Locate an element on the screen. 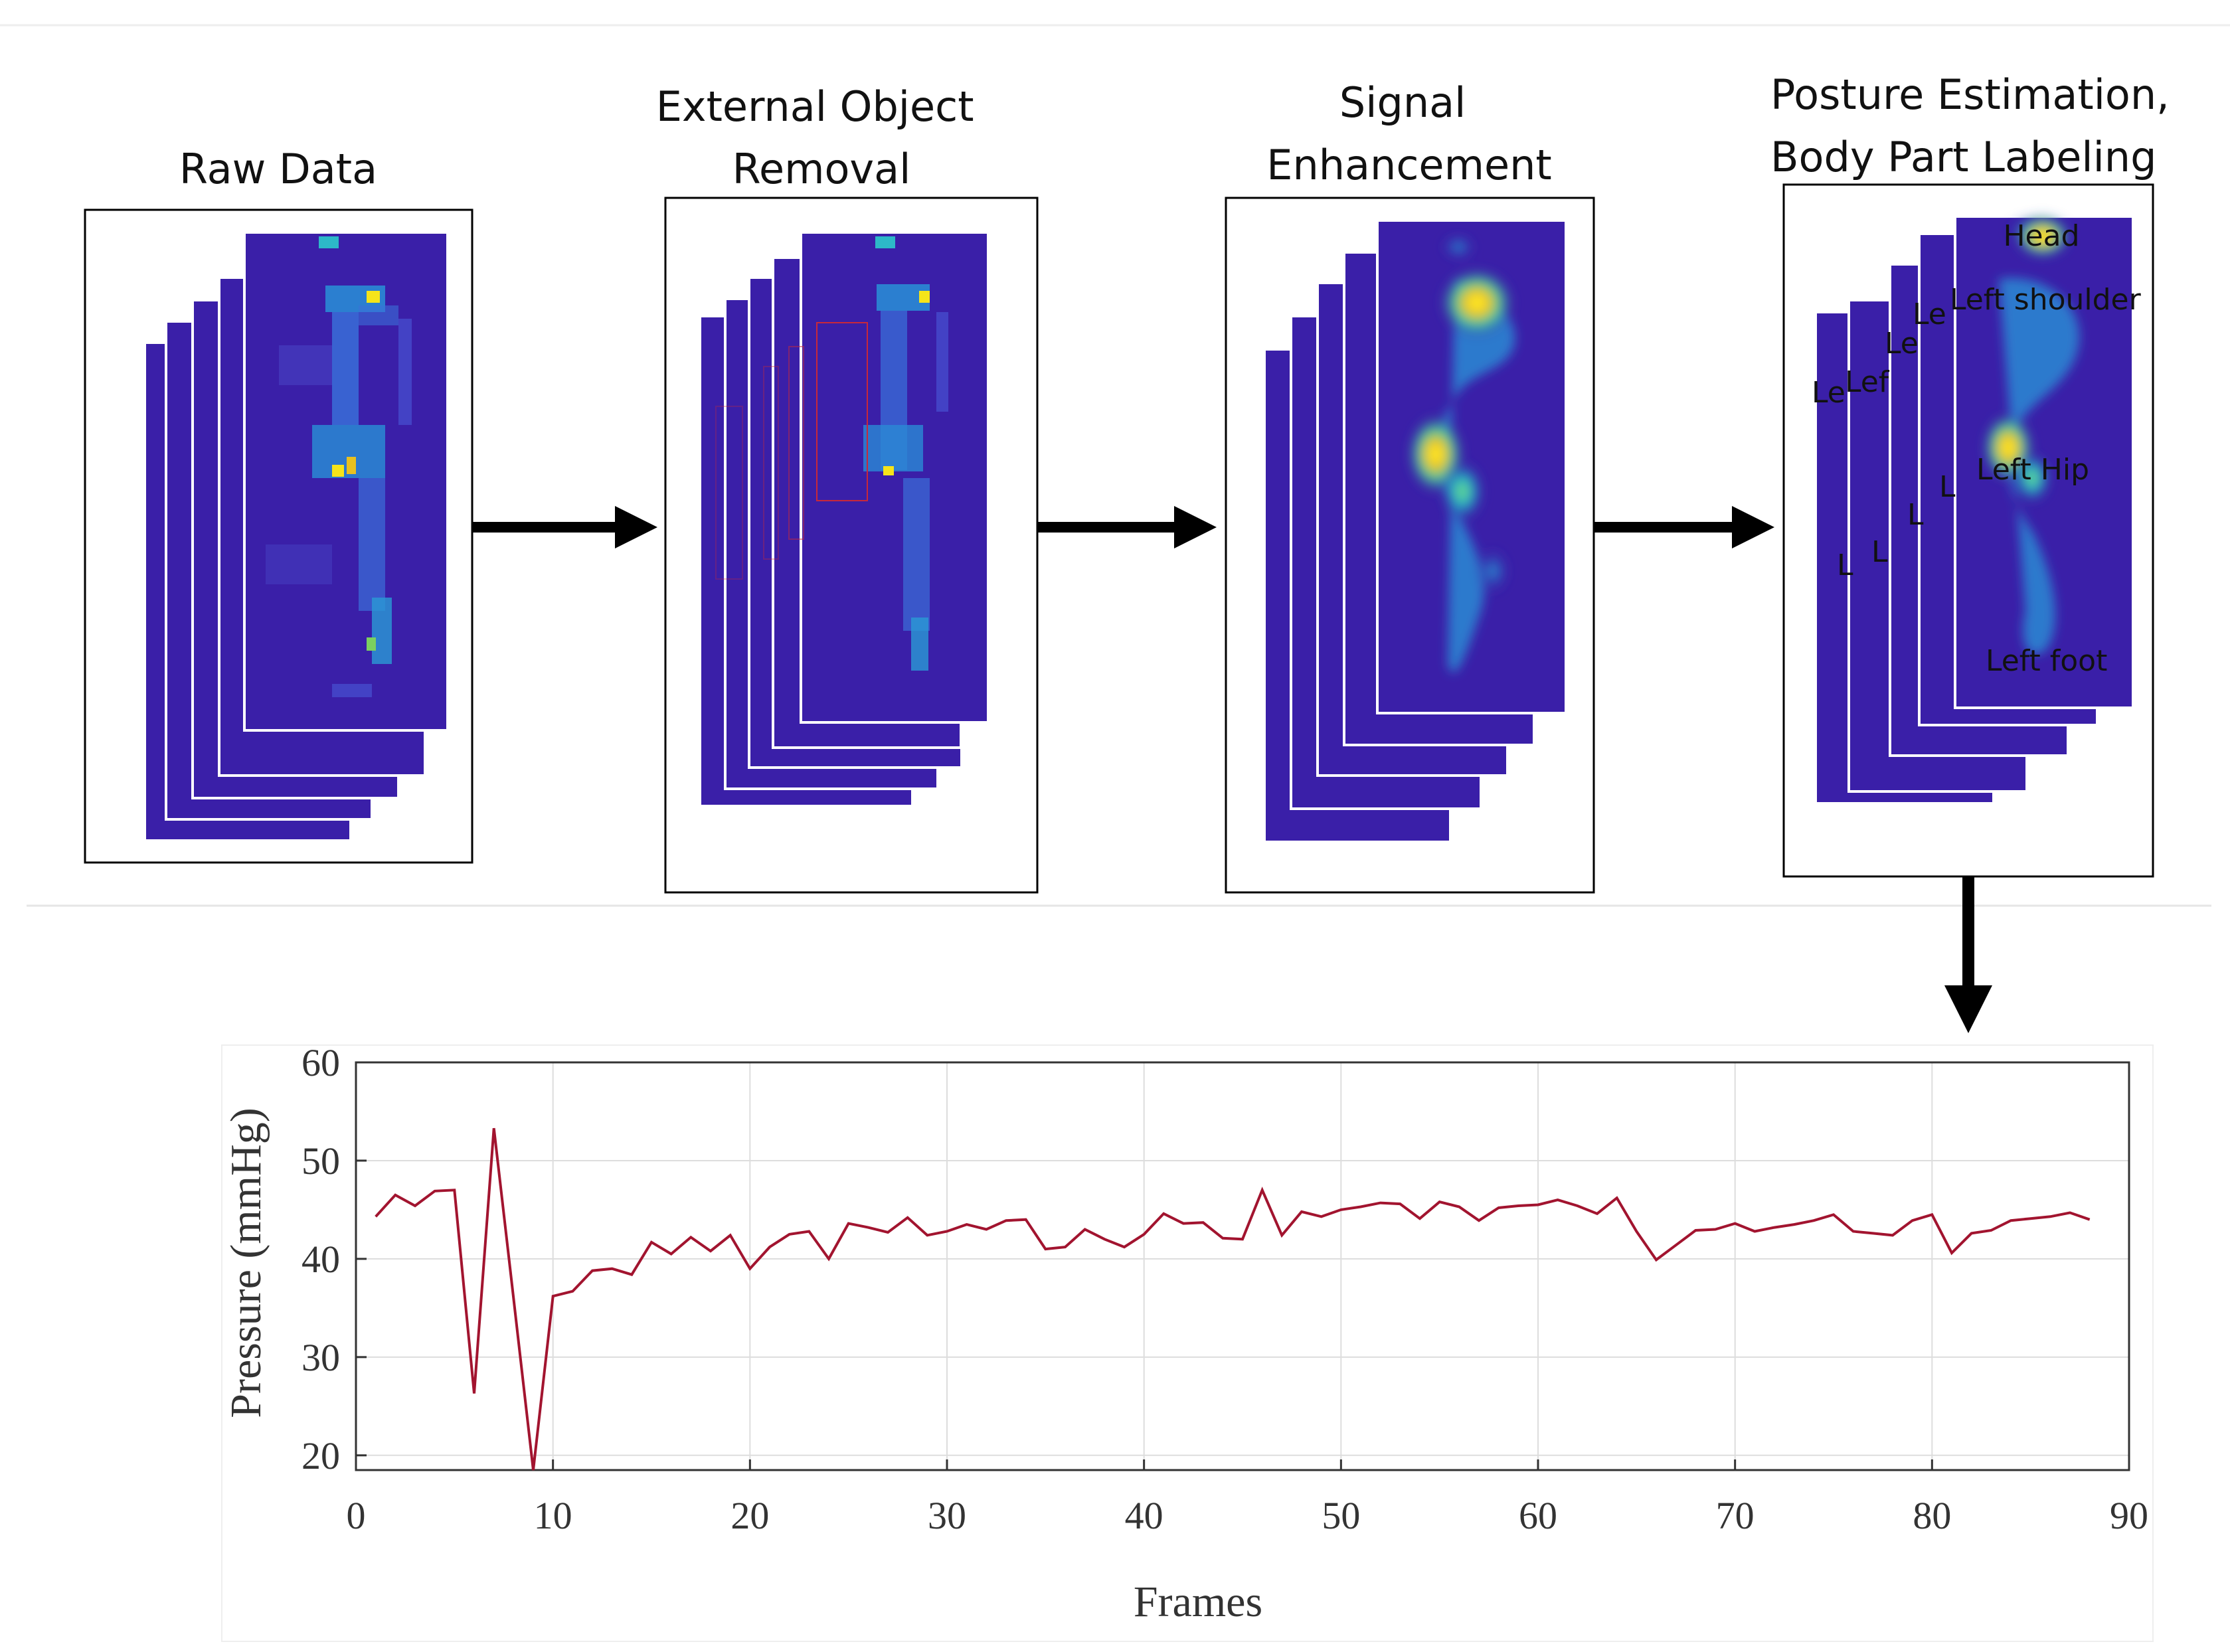 This screenshot has width=2230, height=1652. signal-enhancement-heatmap is located at coordinates (1461, 454).